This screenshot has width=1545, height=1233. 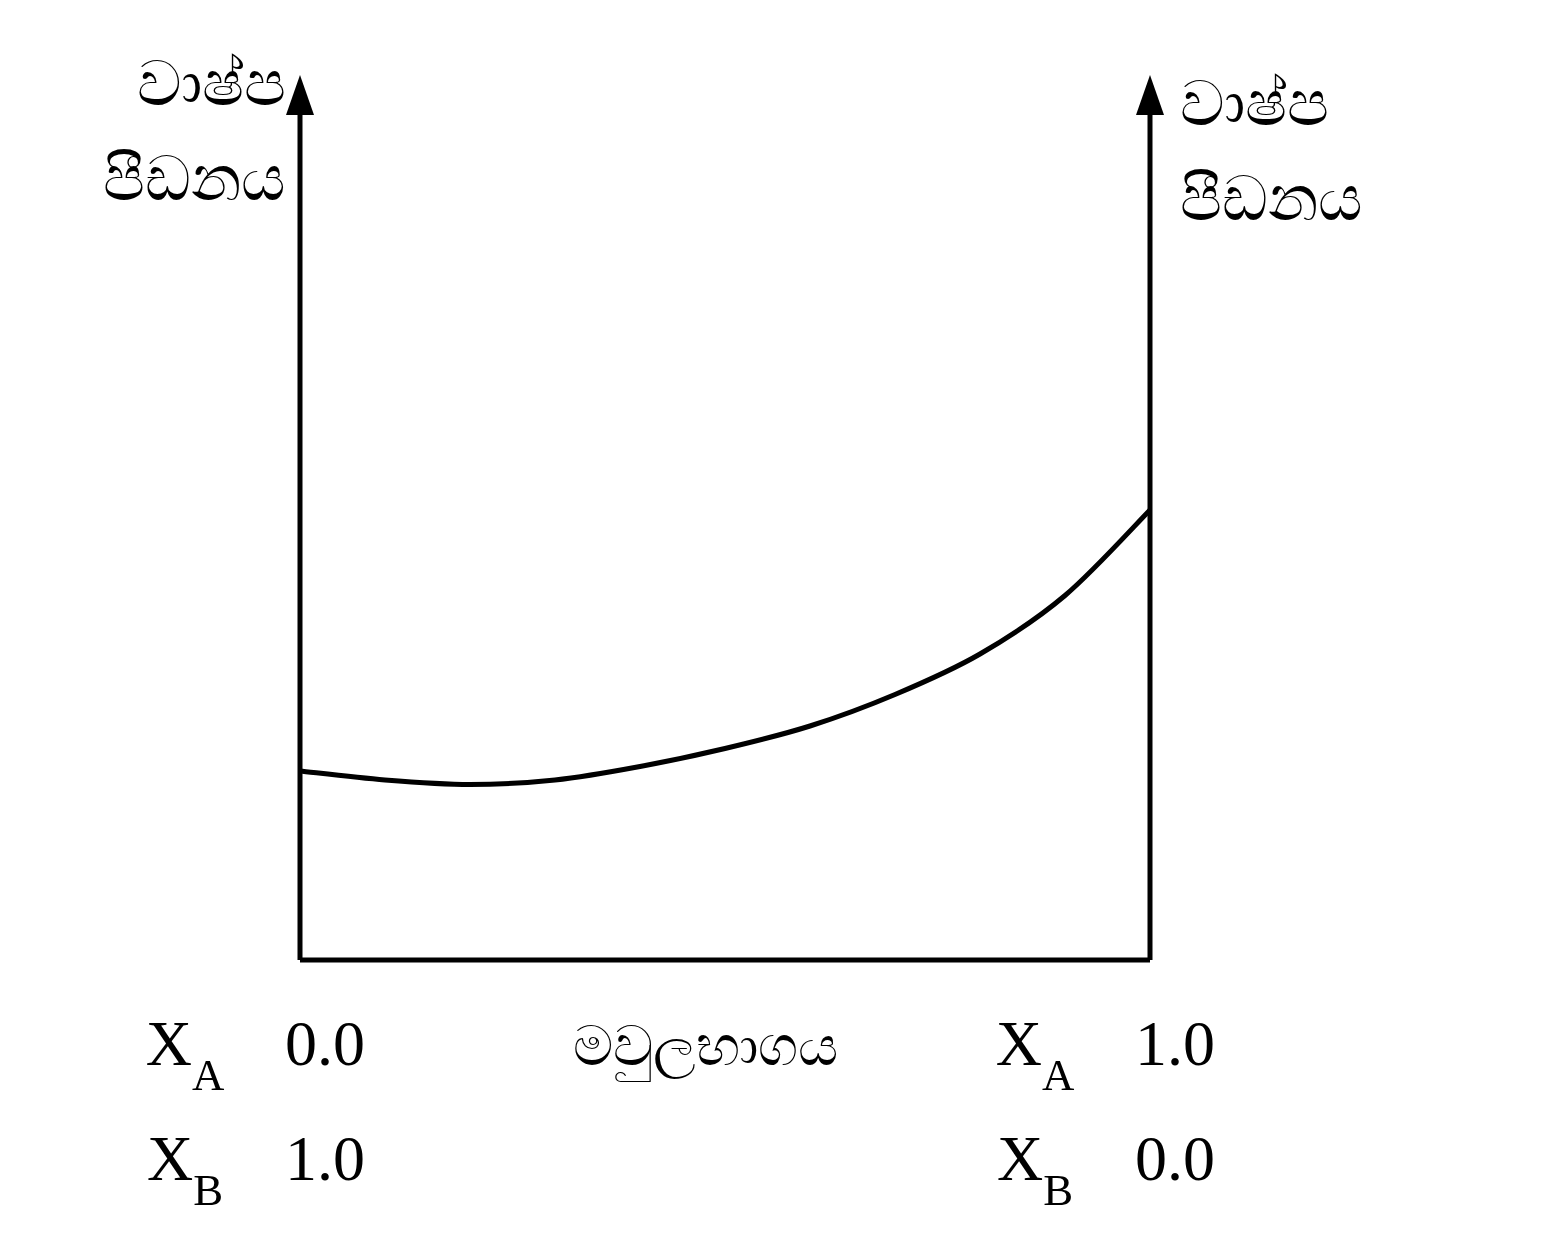 I want to click on y2-axis-title: වාෂ්ප පීඩනය, so click(x=1271, y=151).